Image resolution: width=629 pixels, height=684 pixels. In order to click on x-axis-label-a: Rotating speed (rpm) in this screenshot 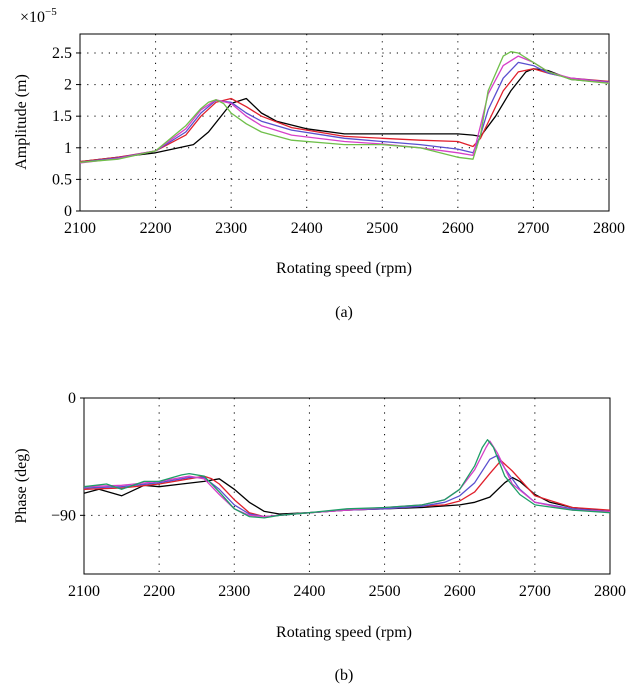, I will do `click(344, 268)`.